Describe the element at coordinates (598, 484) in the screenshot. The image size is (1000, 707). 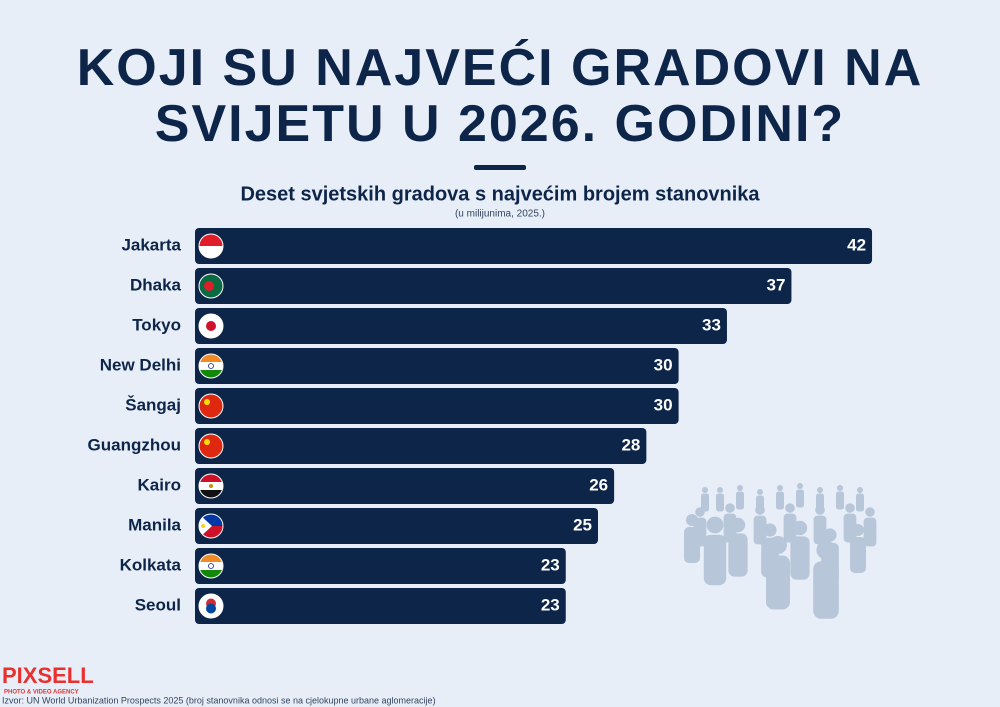
I see `value-label: 26` at that location.